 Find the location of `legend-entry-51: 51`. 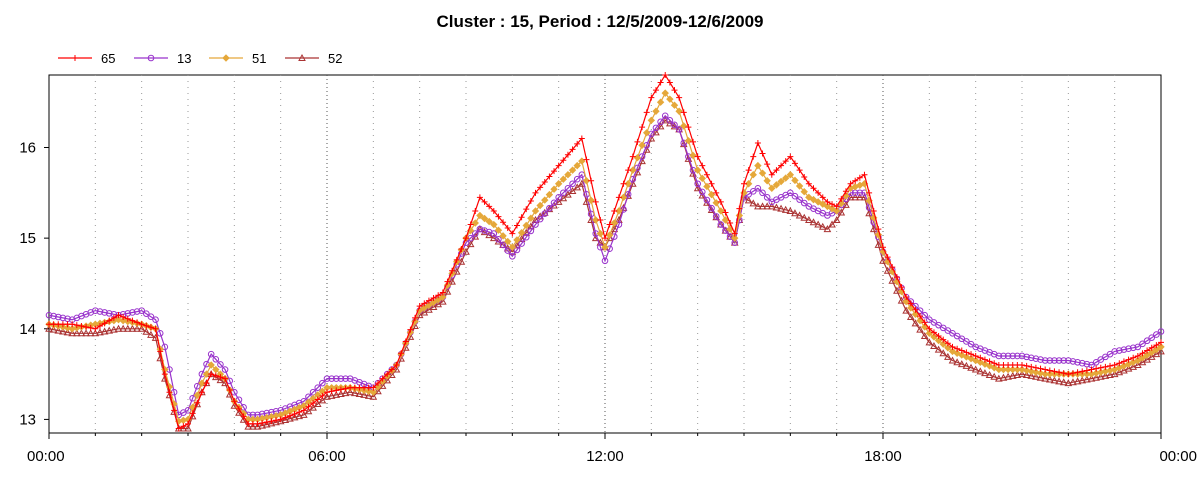

legend-entry-51: 51 is located at coordinates (237, 58).